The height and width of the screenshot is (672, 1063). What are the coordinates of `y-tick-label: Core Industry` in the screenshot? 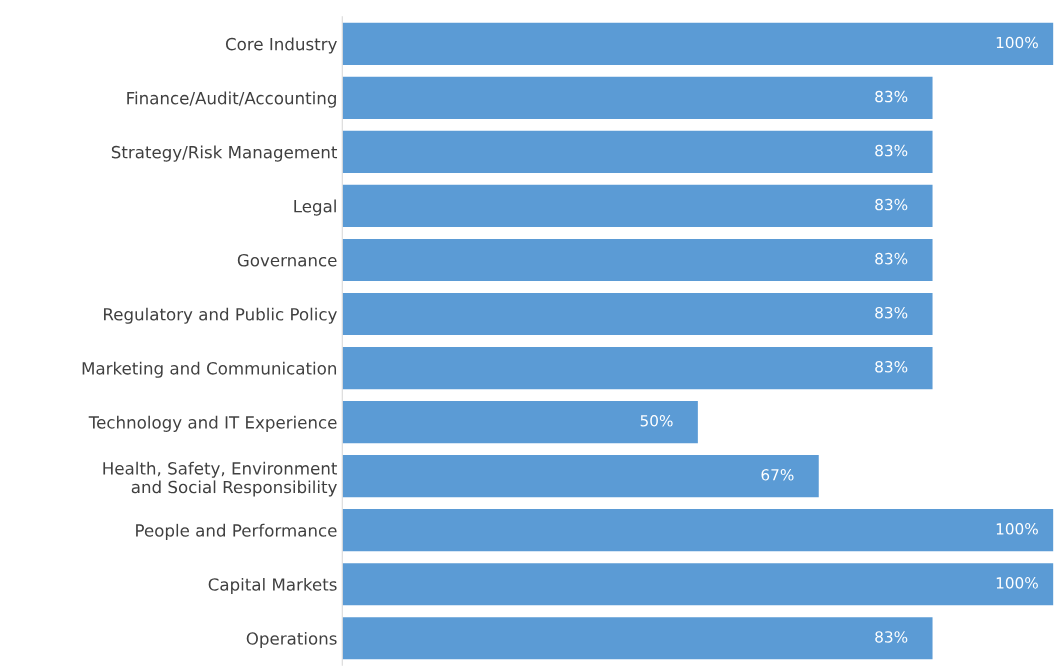 It's located at (281, 45).